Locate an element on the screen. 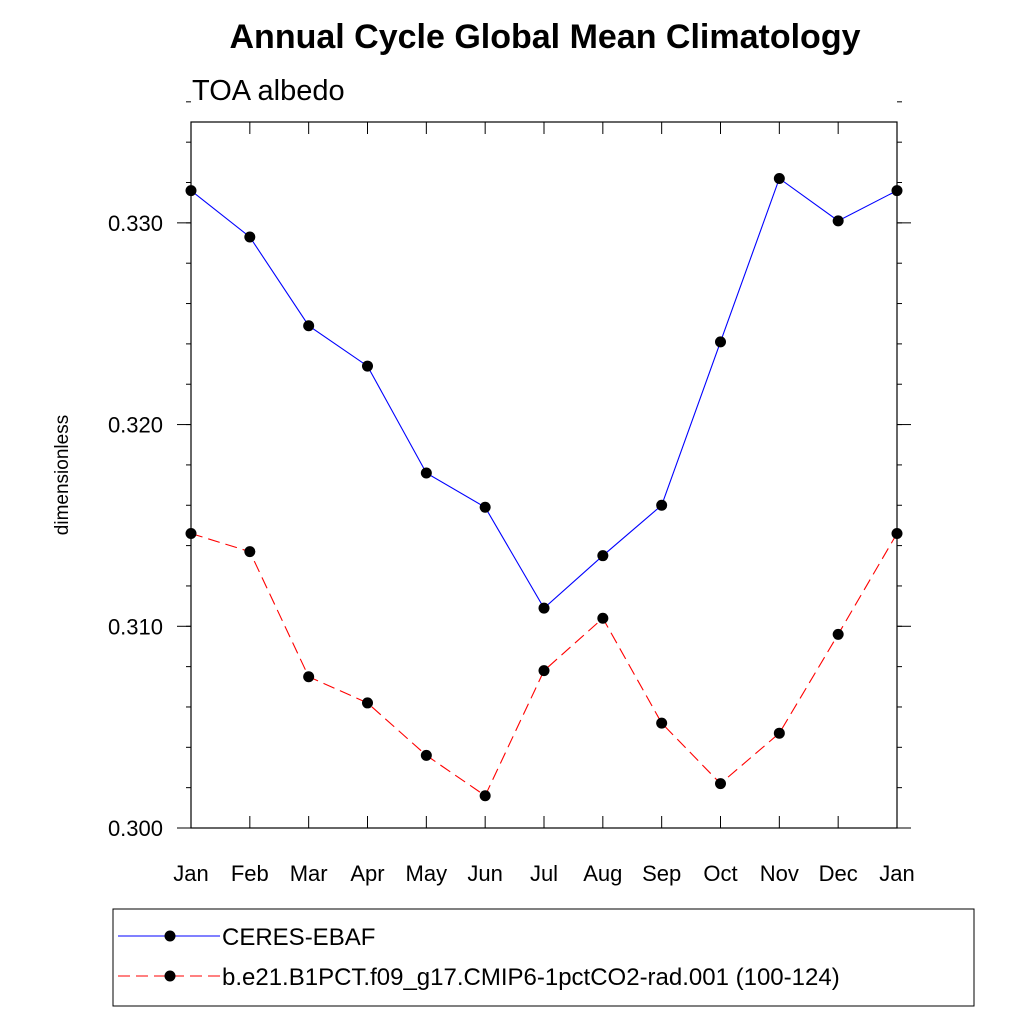 Image resolution: width=1024 pixels, height=1024 pixels. y-tick-label: 0.300 is located at coordinates (135, 828).